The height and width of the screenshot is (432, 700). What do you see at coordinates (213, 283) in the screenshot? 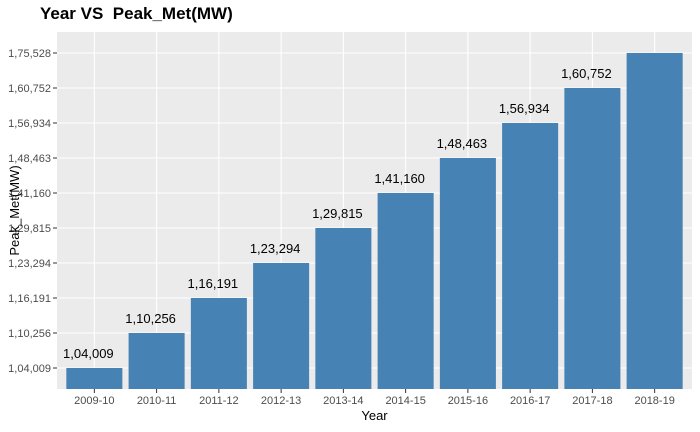
I see `bar-data-label: 1,16,191` at bounding box center [213, 283].